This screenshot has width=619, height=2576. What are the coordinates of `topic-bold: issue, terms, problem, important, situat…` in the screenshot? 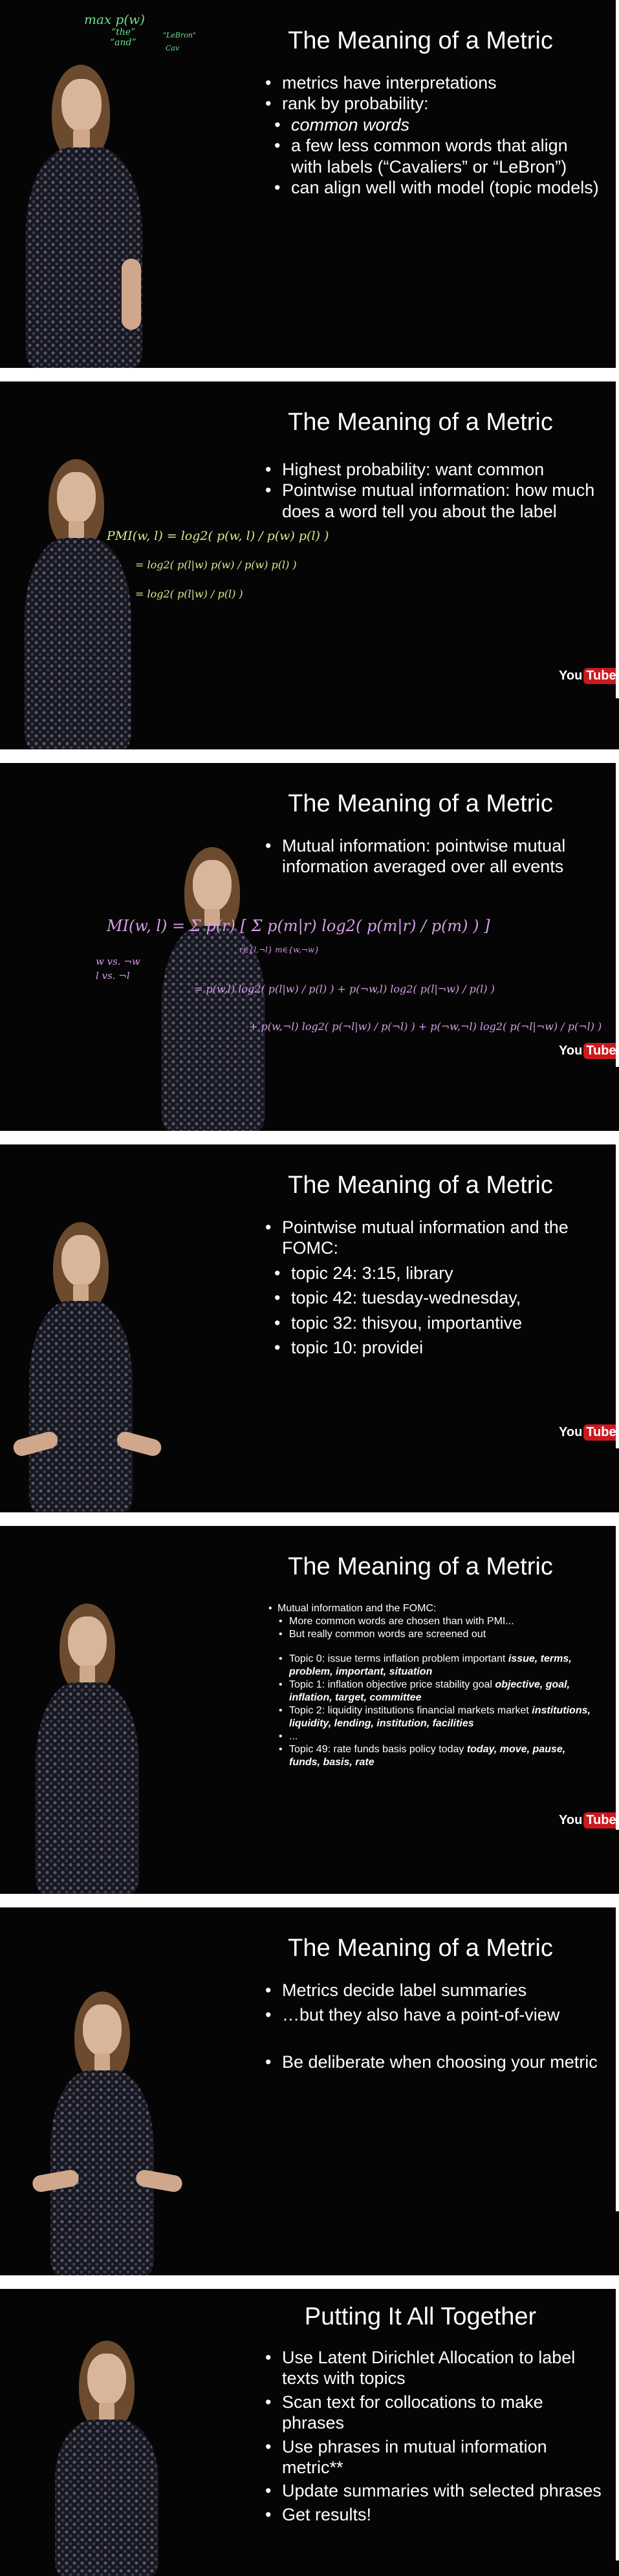 It's located at (430, 1665).